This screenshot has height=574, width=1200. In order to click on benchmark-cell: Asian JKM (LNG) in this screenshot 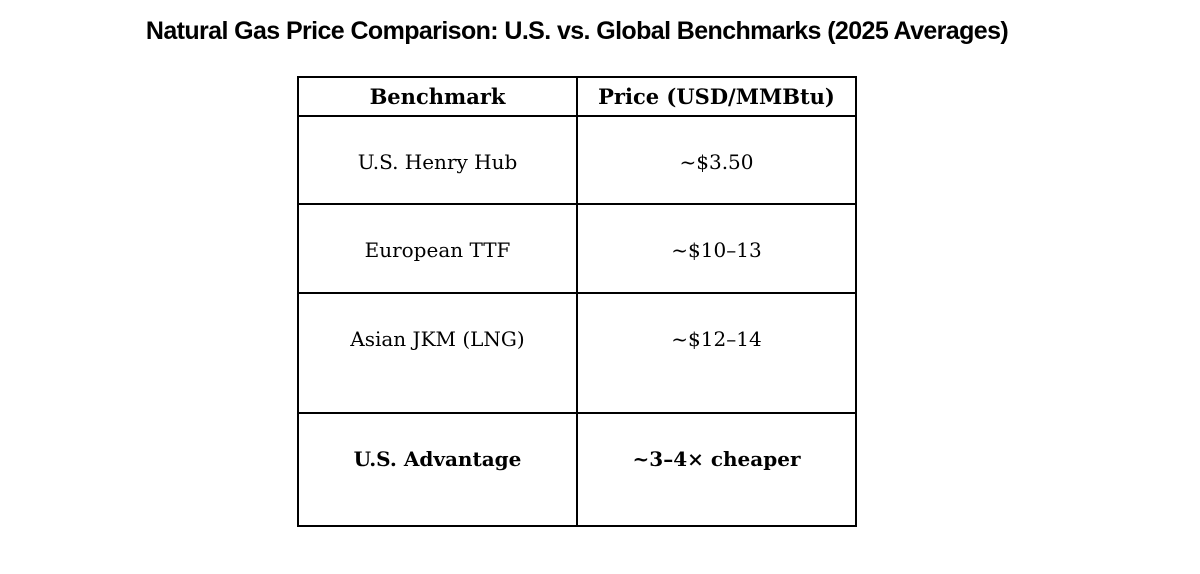, I will do `click(437, 353)`.